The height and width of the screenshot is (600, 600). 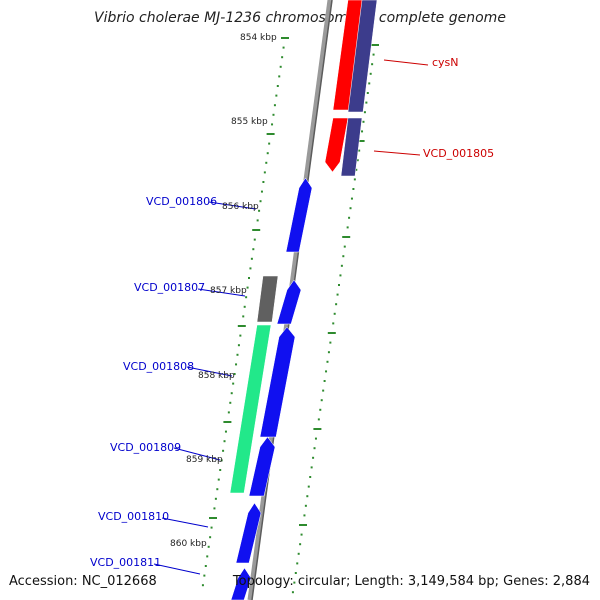 I want to click on scale-label: 854 kbp, so click(x=258, y=38).